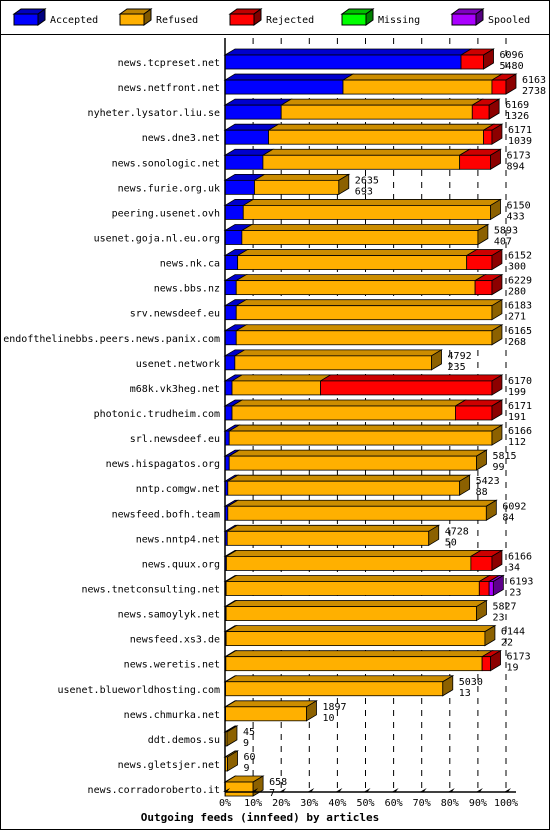  Describe the element at coordinates (172, 715) in the screenshot. I see `category-label: news.chmurka.net` at that location.